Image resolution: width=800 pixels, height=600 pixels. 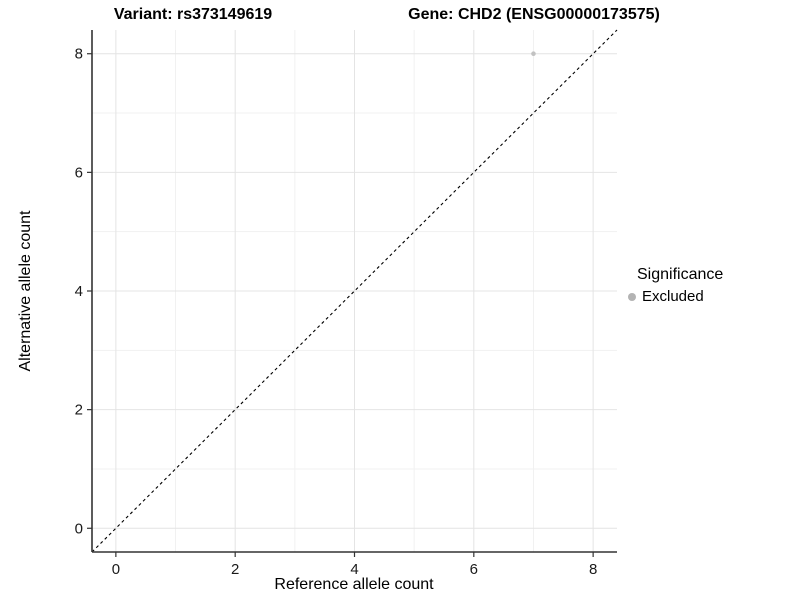 I want to click on y-axis-title: Alternative allele count, so click(x=25, y=291).